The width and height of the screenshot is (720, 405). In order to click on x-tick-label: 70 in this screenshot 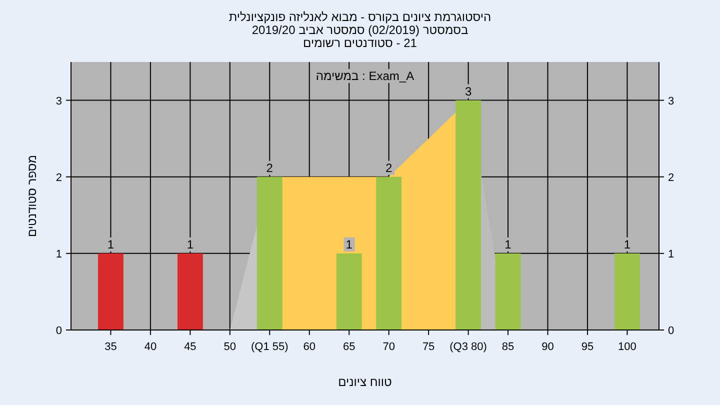, I will do `click(388, 347)`.